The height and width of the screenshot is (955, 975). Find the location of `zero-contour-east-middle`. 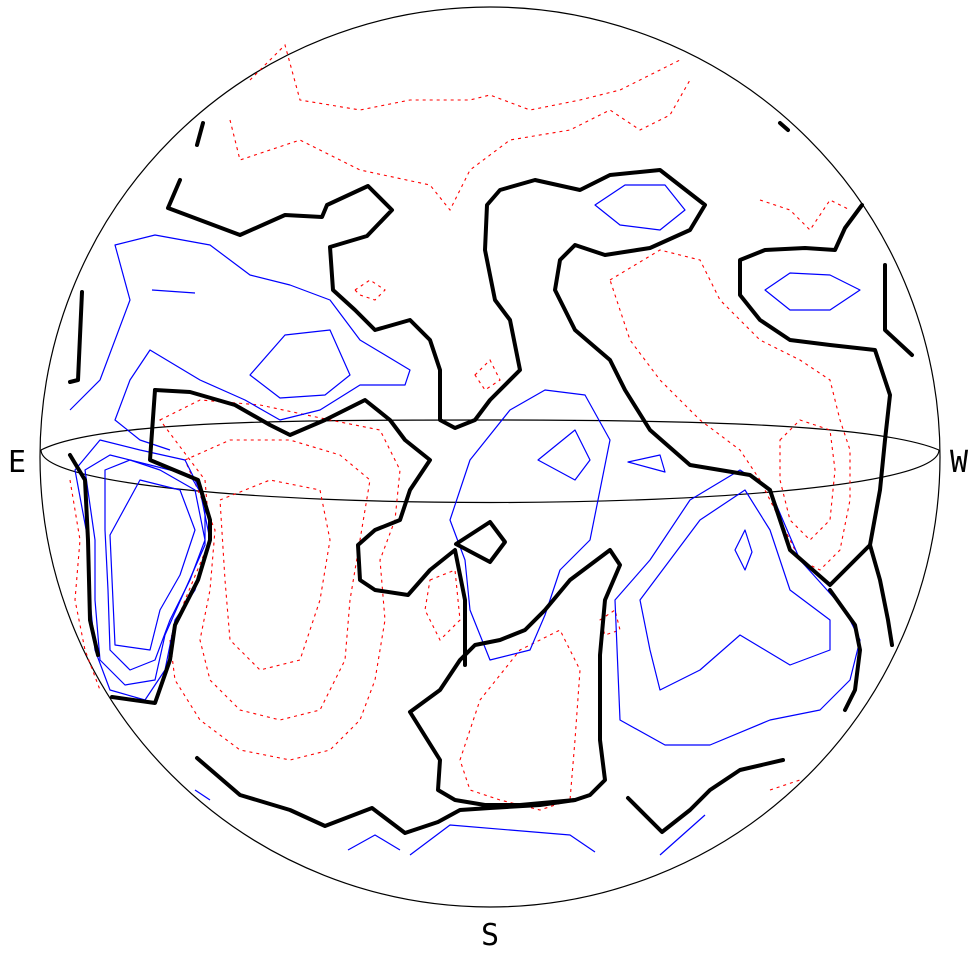

zero-contour-east-middle is located at coordinates (161, 546).